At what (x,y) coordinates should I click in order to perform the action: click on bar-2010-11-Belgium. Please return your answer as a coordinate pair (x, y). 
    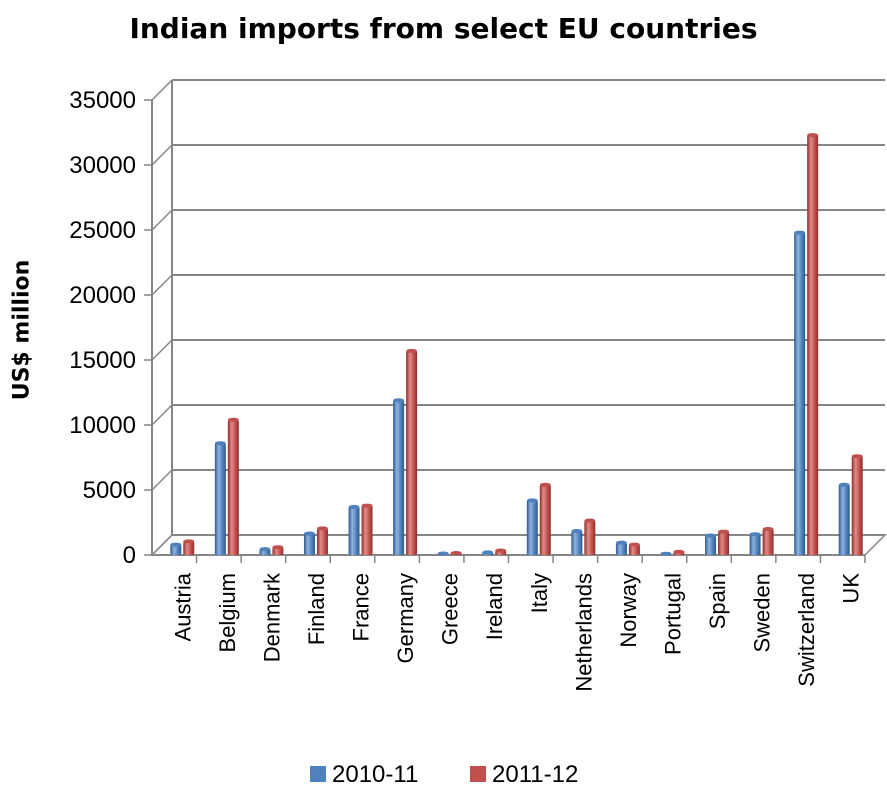
    Looking at the image, I should click on (220, 499).